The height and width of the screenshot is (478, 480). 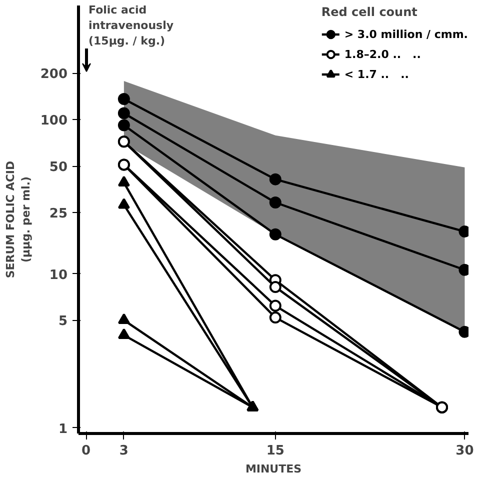 What do you see at coordinates (54, 74) in the screenshot?
I see `y-tick-label: 200` at bounding box center [54, 74].